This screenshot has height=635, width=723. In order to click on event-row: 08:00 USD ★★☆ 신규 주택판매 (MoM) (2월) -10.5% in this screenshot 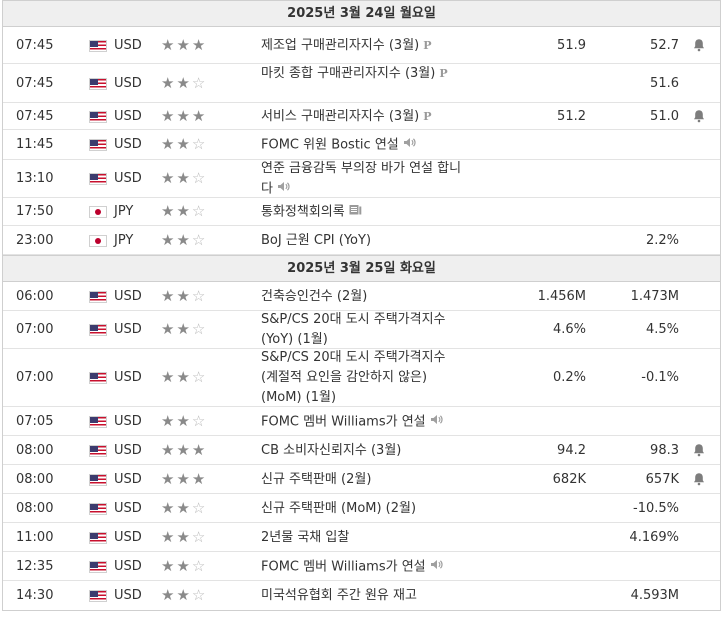, I will do `click(361, 508)`.